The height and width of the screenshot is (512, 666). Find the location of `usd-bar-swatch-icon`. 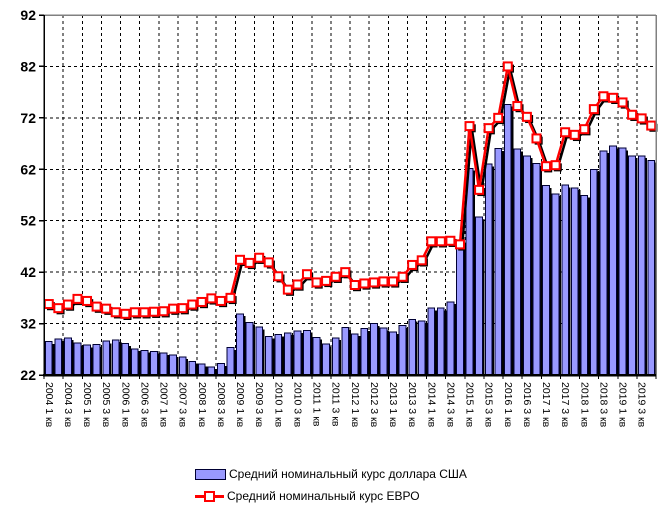

usd-bar-swatch-icon is located at coordinates (210, 474).